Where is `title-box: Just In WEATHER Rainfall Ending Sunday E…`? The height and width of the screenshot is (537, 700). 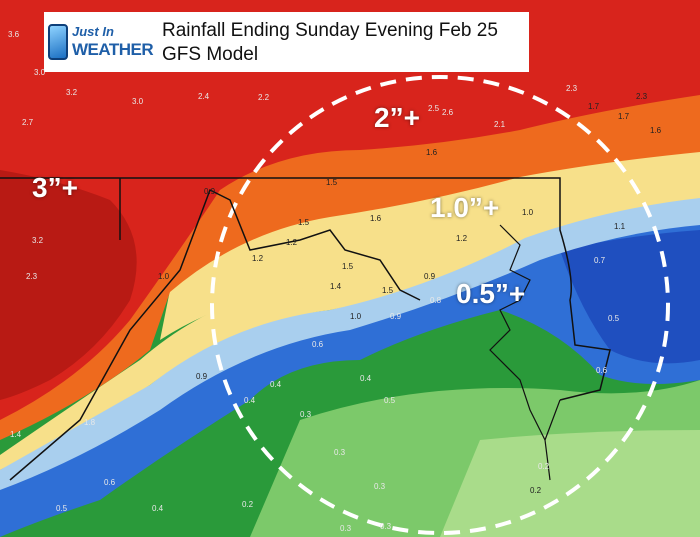 title-box: Just In WEATHER Rainfall Ending Sunday E… is located at coordinates (286, 42).